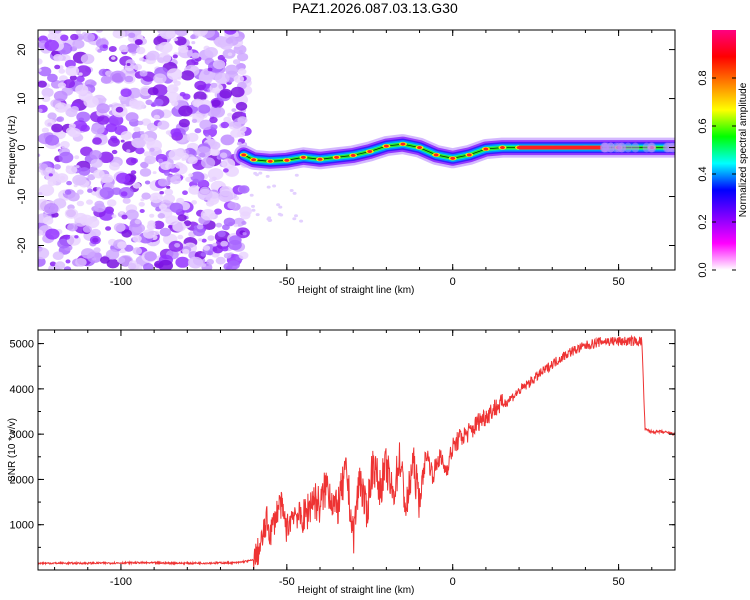 The height and width of the screenshot is (600, 750). What do you see at coordinates (22, 147) in the screenshot?
I see `y-tick-label: 0` at bounding box center [22, 147].